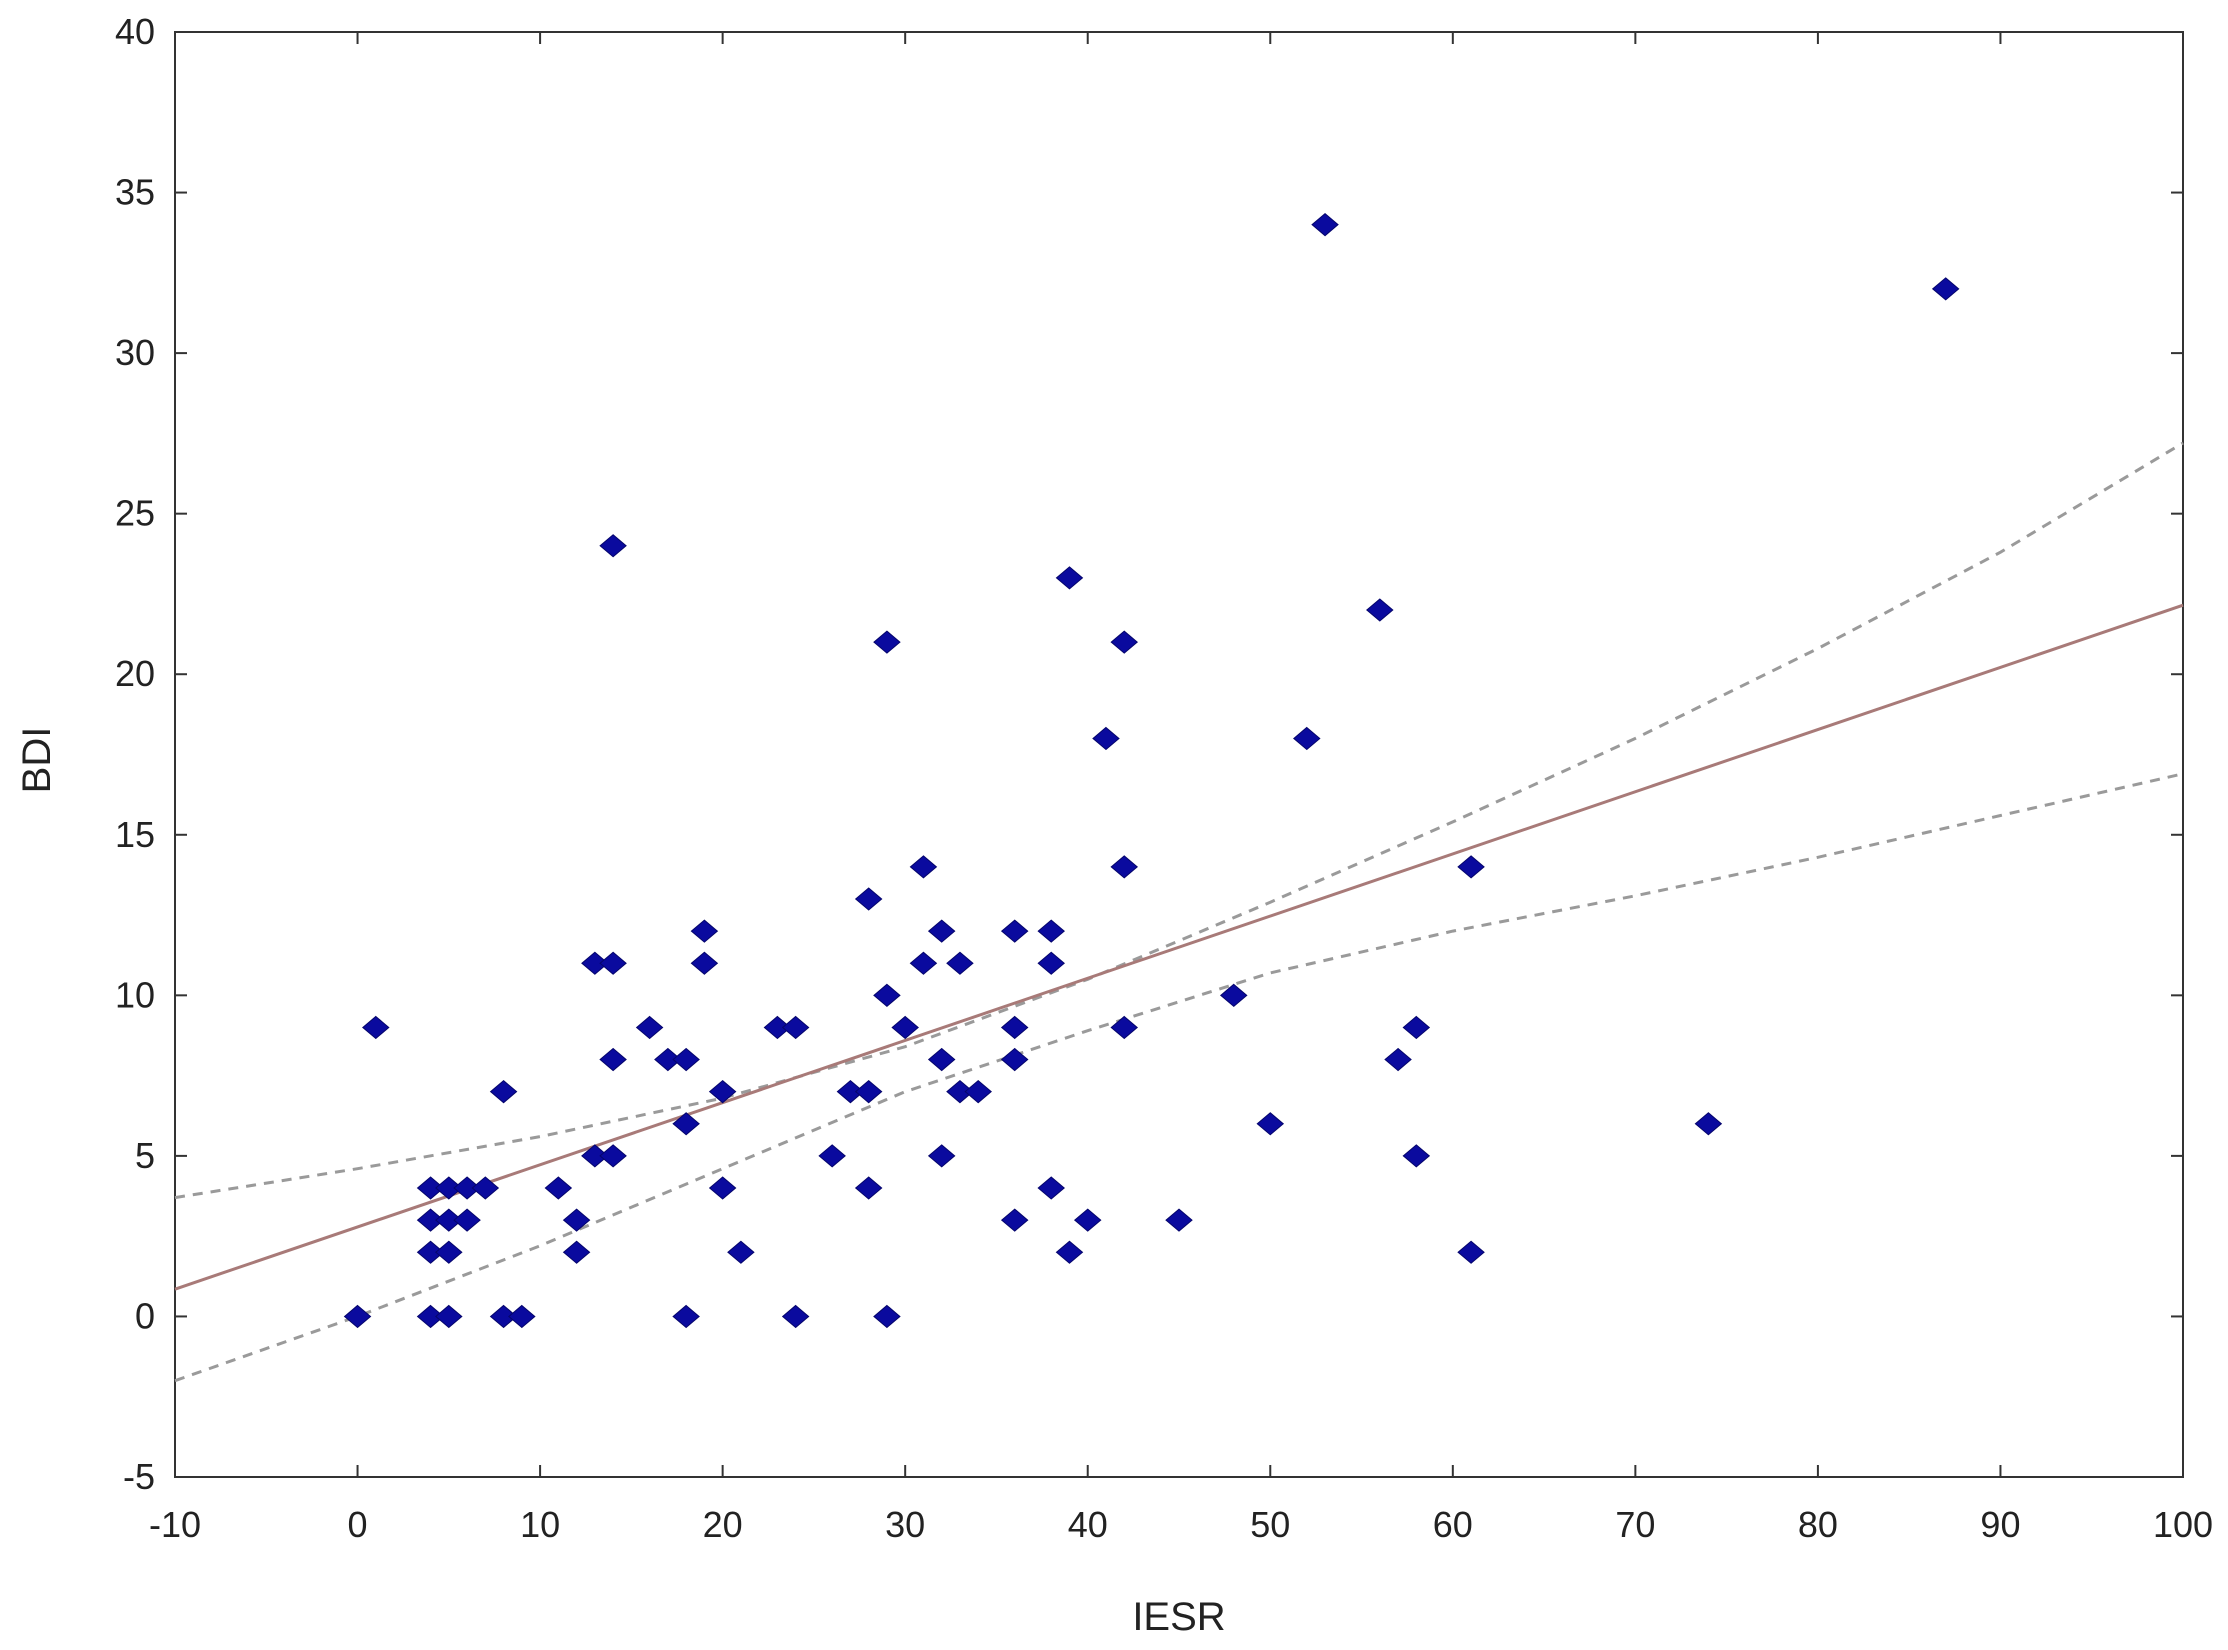 Image resolution: width=2228 pixels, height=1650 pixels. Describe the element at coordinates (135, 513) in the screenshot. I see `y-tick-label: 25` at that location.